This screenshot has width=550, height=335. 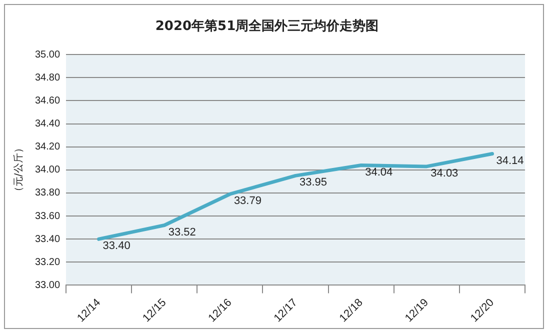 I want to click on data-label: 33.52, so click(x=182, y=232).